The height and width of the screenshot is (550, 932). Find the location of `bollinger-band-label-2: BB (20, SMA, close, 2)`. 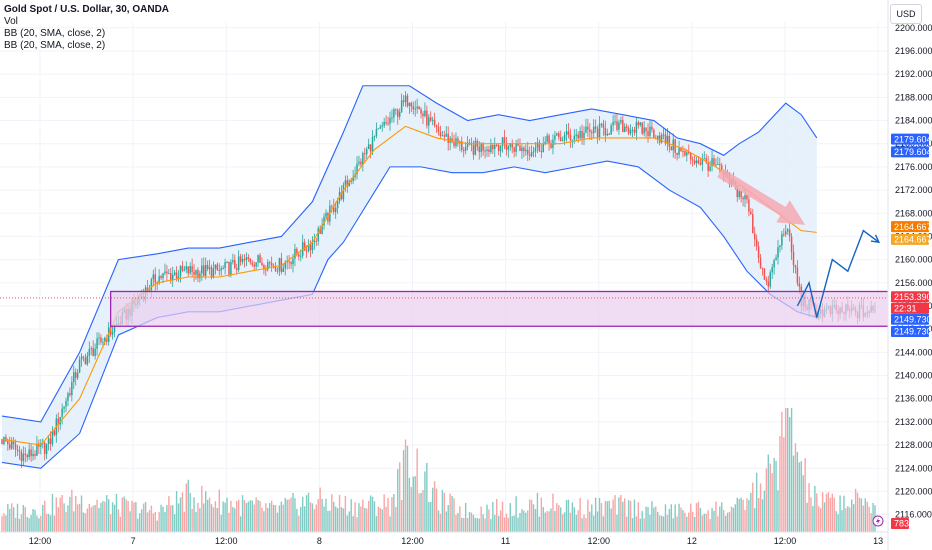

bollinger-band-label-2: BB (20, SMA, close, 2) is located at coordinates (55, 45).